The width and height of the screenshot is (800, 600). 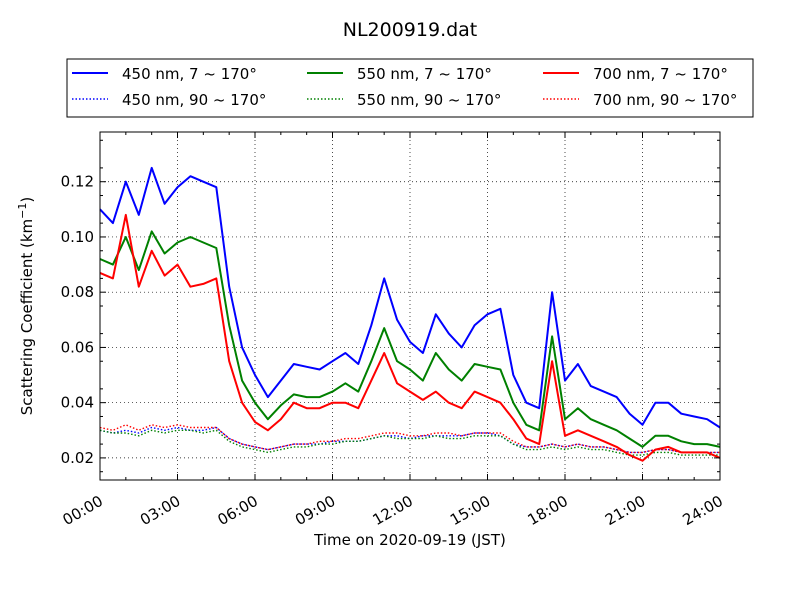 I want to click on legend-label: 700 nm, 7 ~ 170°, so click(x=660, y=74).